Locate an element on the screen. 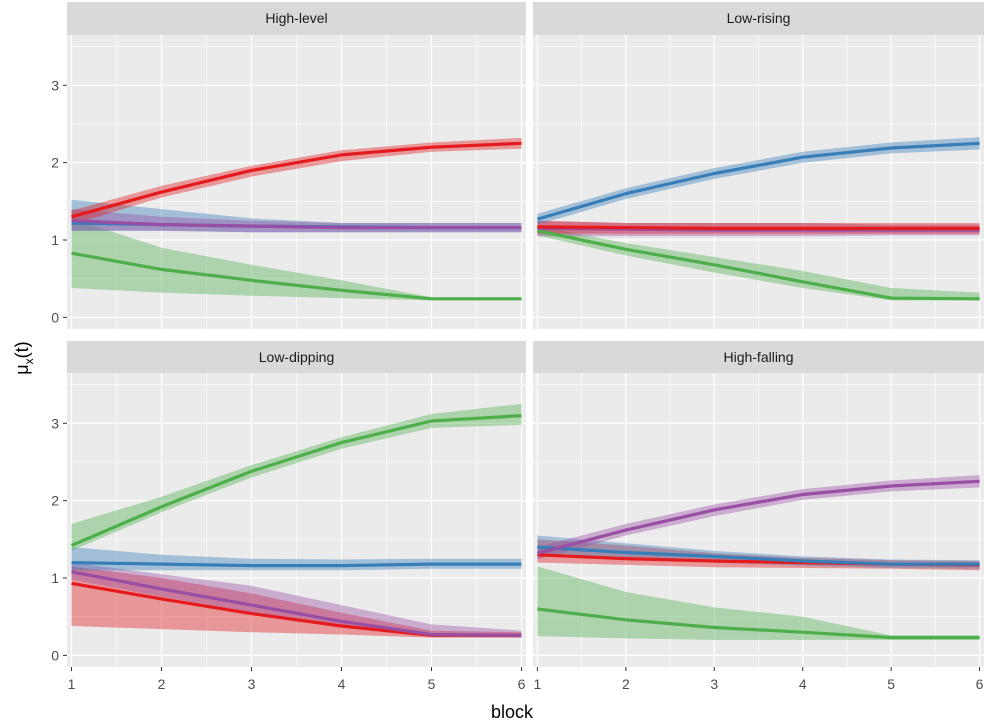 The image size is (984, 725). facet-title: High-level is located at coordinates (296, 18).